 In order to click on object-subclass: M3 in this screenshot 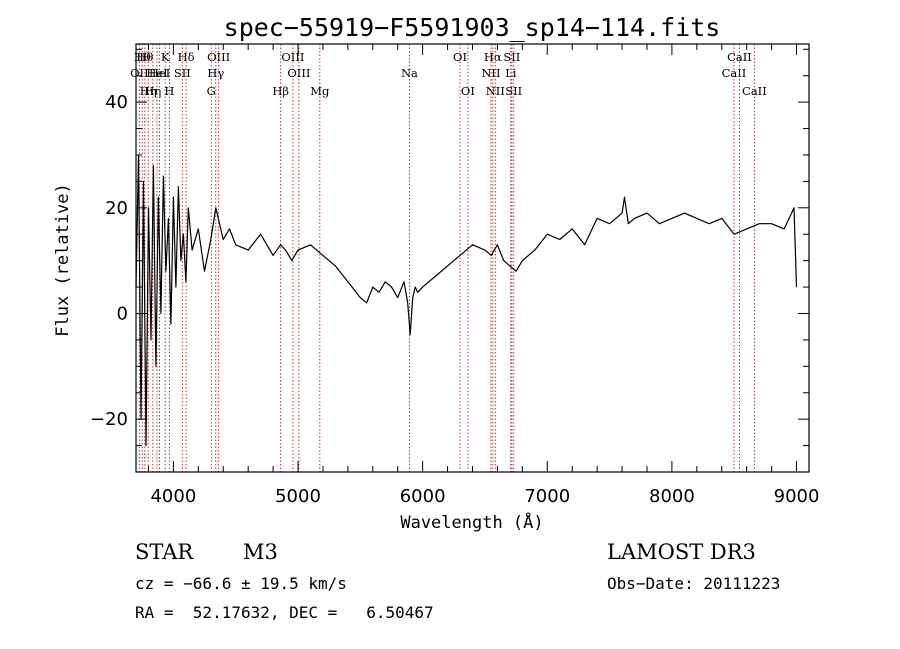, I will do `click(260, 552)`.